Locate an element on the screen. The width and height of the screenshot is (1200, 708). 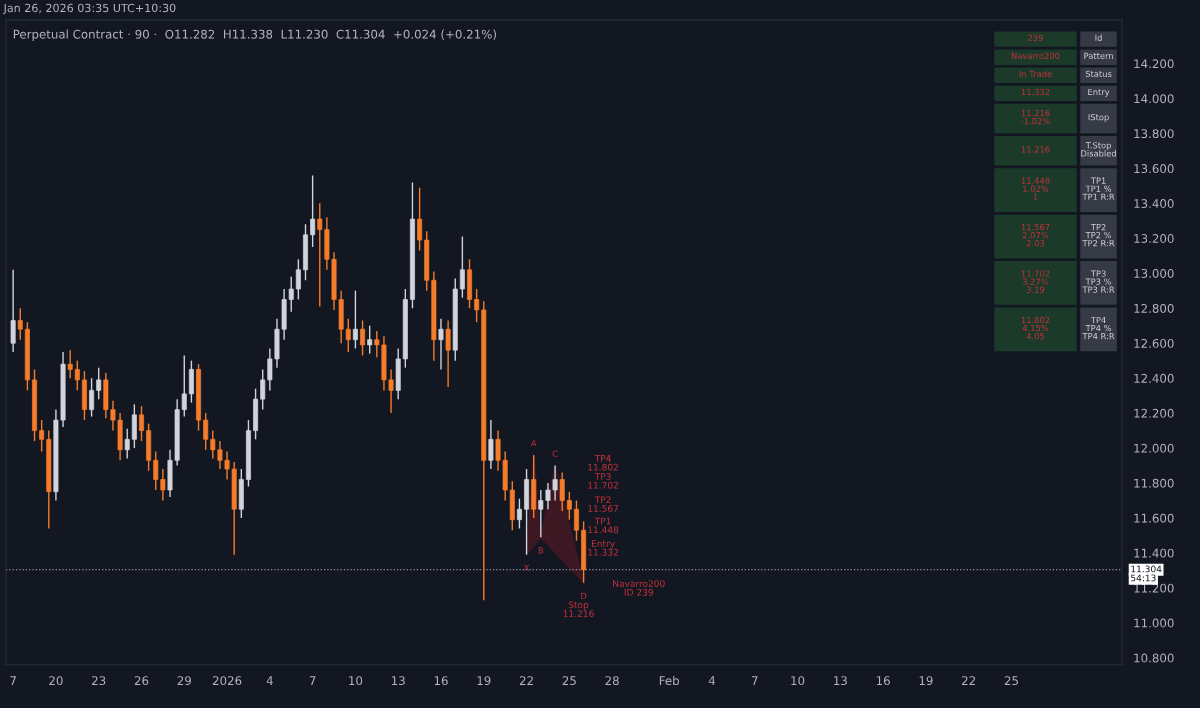
y-tick-label: 11.800 is located at coordinates (1154, 483).